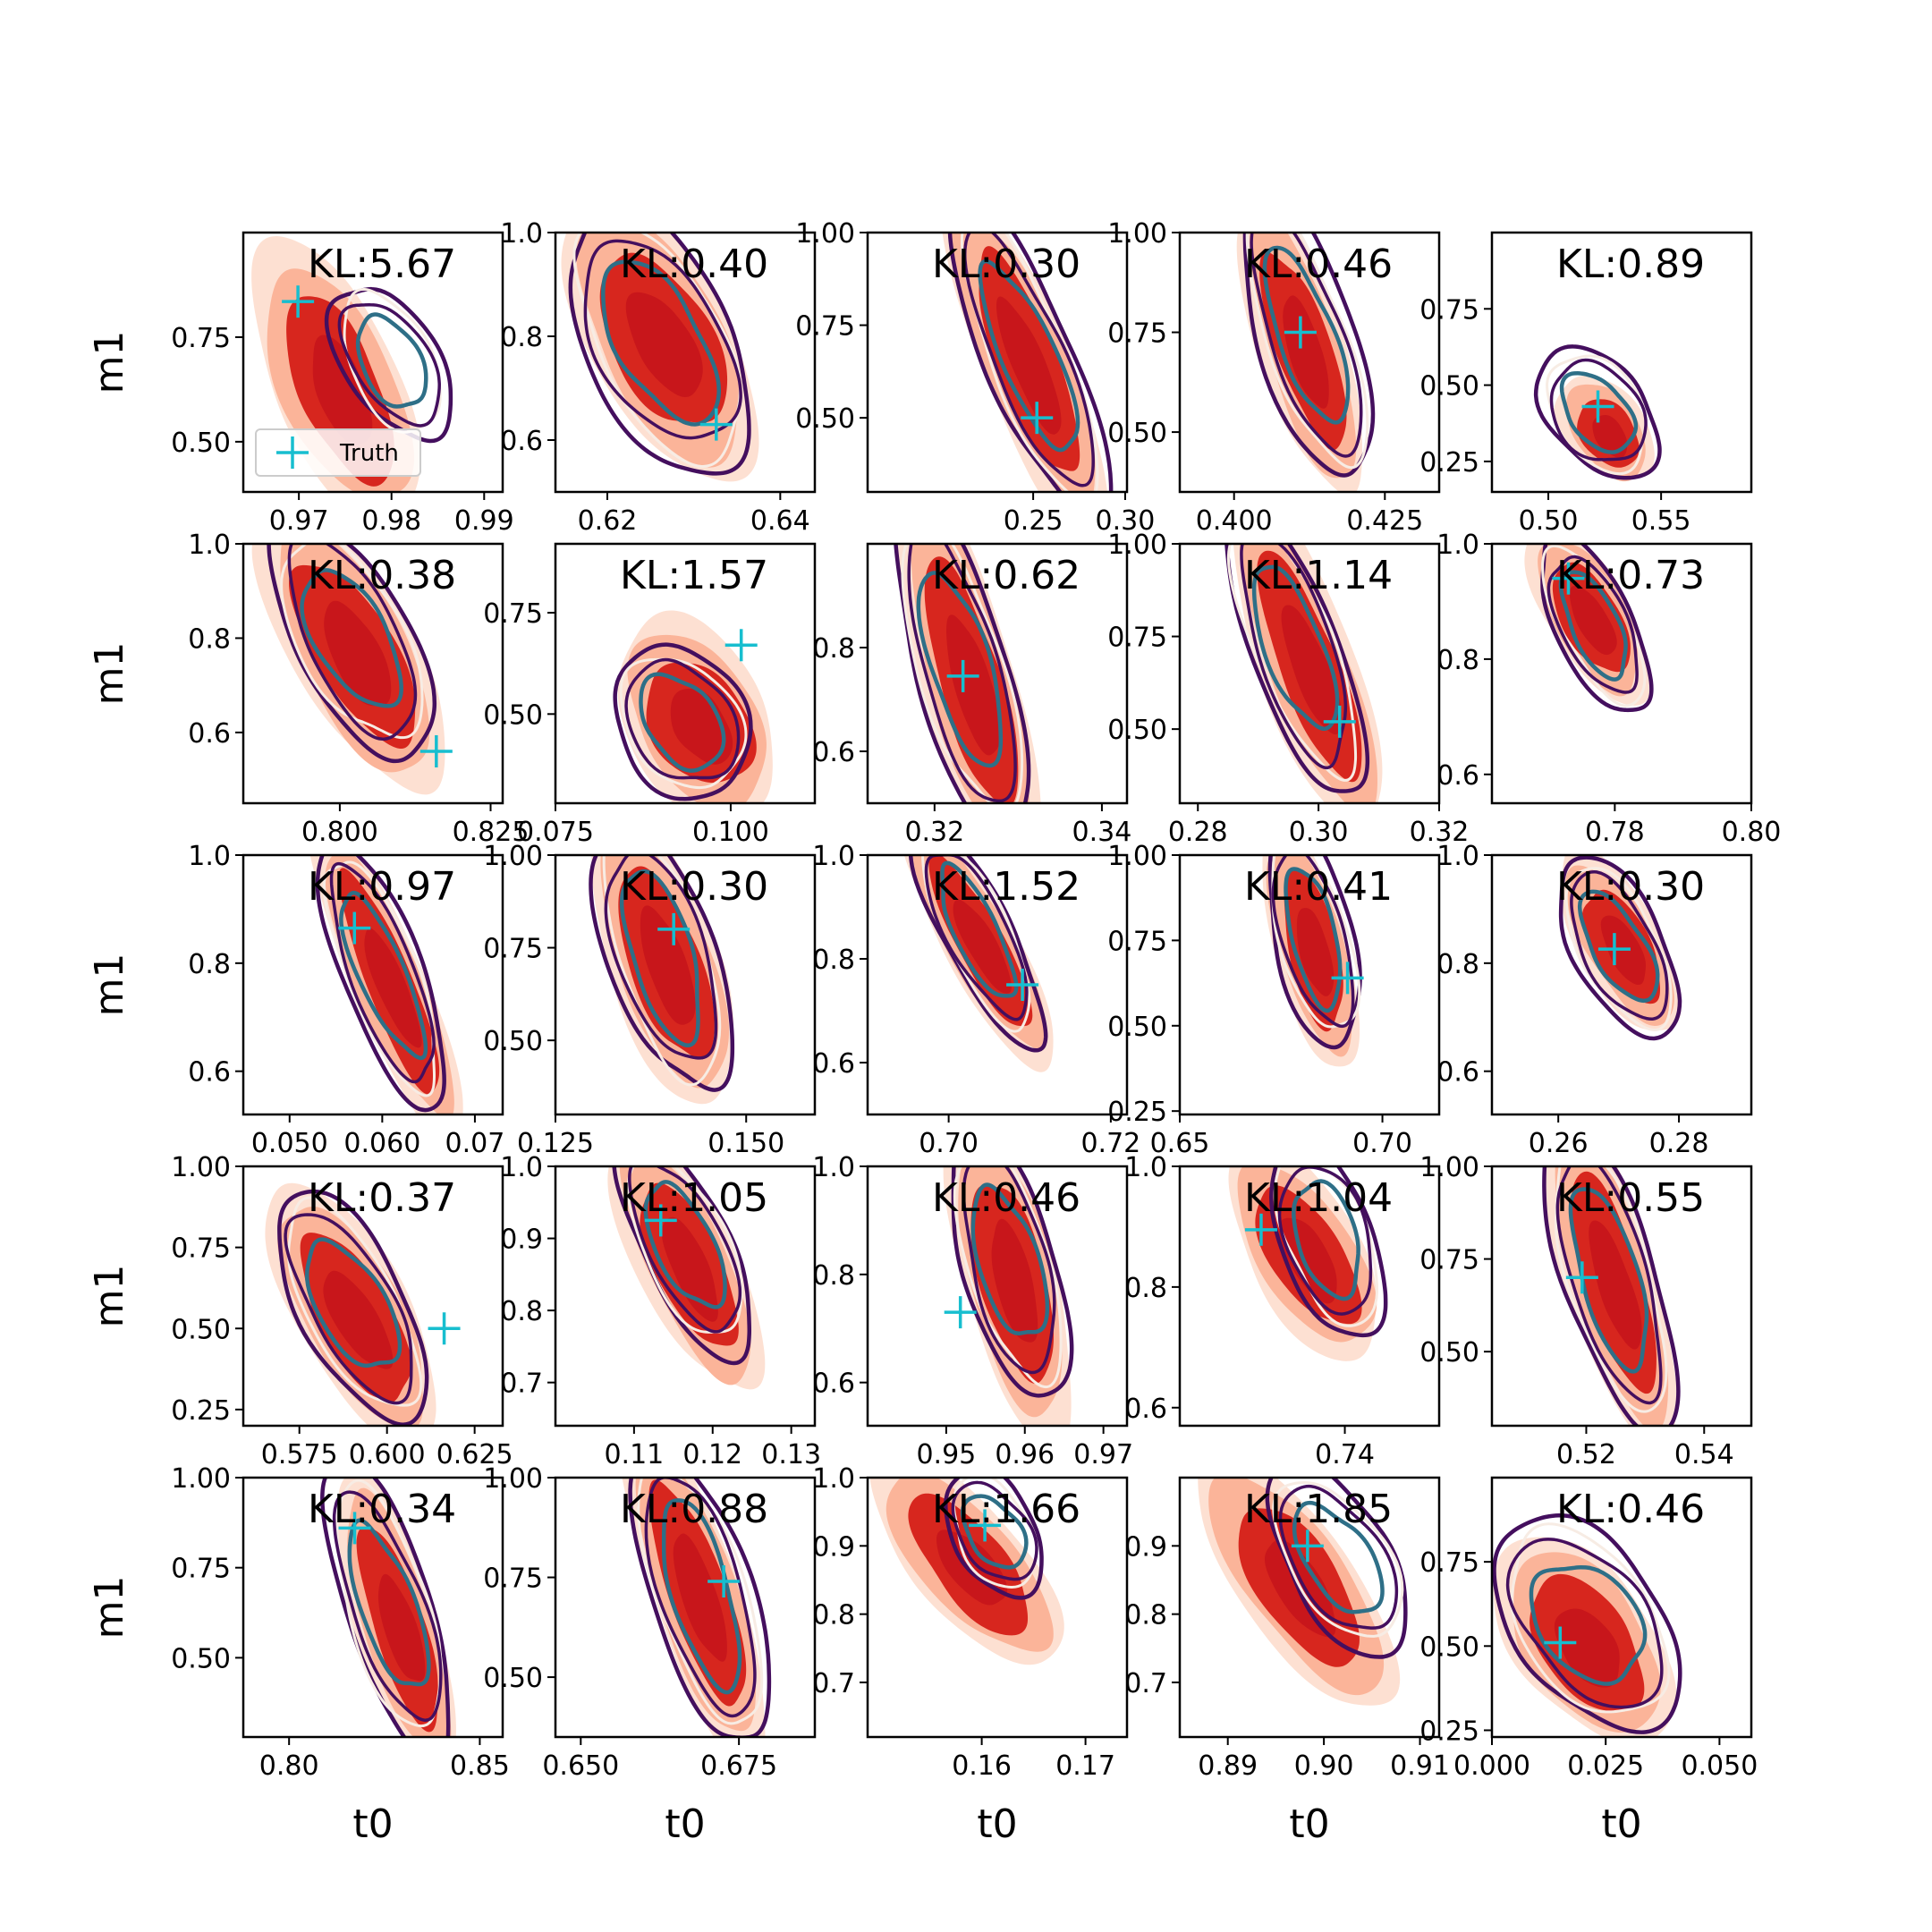 The height and width of the screenshot is (1932, 1932). Describe the element at coordinates (382, 1509) in the screenshot. I see `kl-divergence-label: KL:0.34` at that location.